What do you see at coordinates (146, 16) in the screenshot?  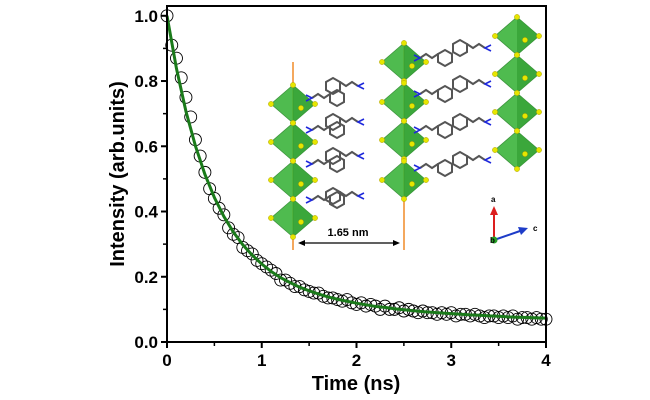 I see `y-tick-label: 1.0` at bounding box center [146, 16].